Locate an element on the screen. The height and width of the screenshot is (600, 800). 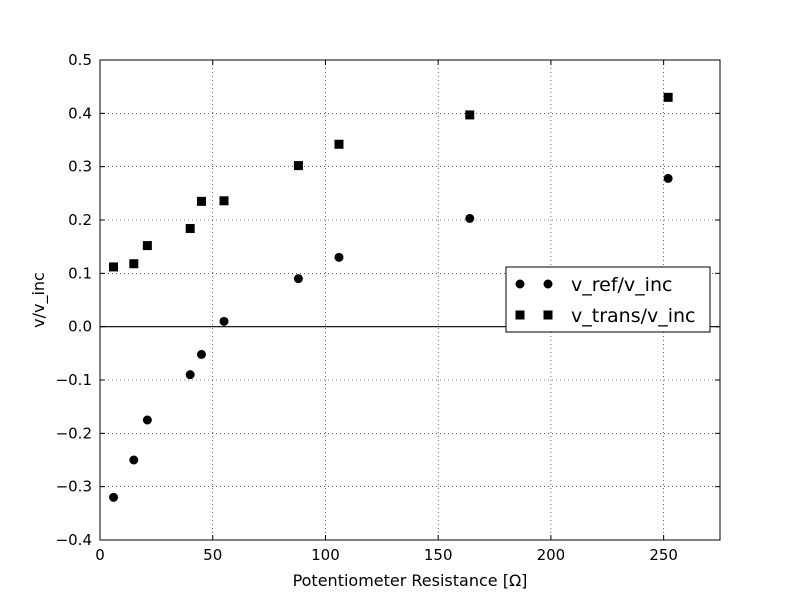
legend-label: v_ref/v_inc is located at coordinates (621, 285).